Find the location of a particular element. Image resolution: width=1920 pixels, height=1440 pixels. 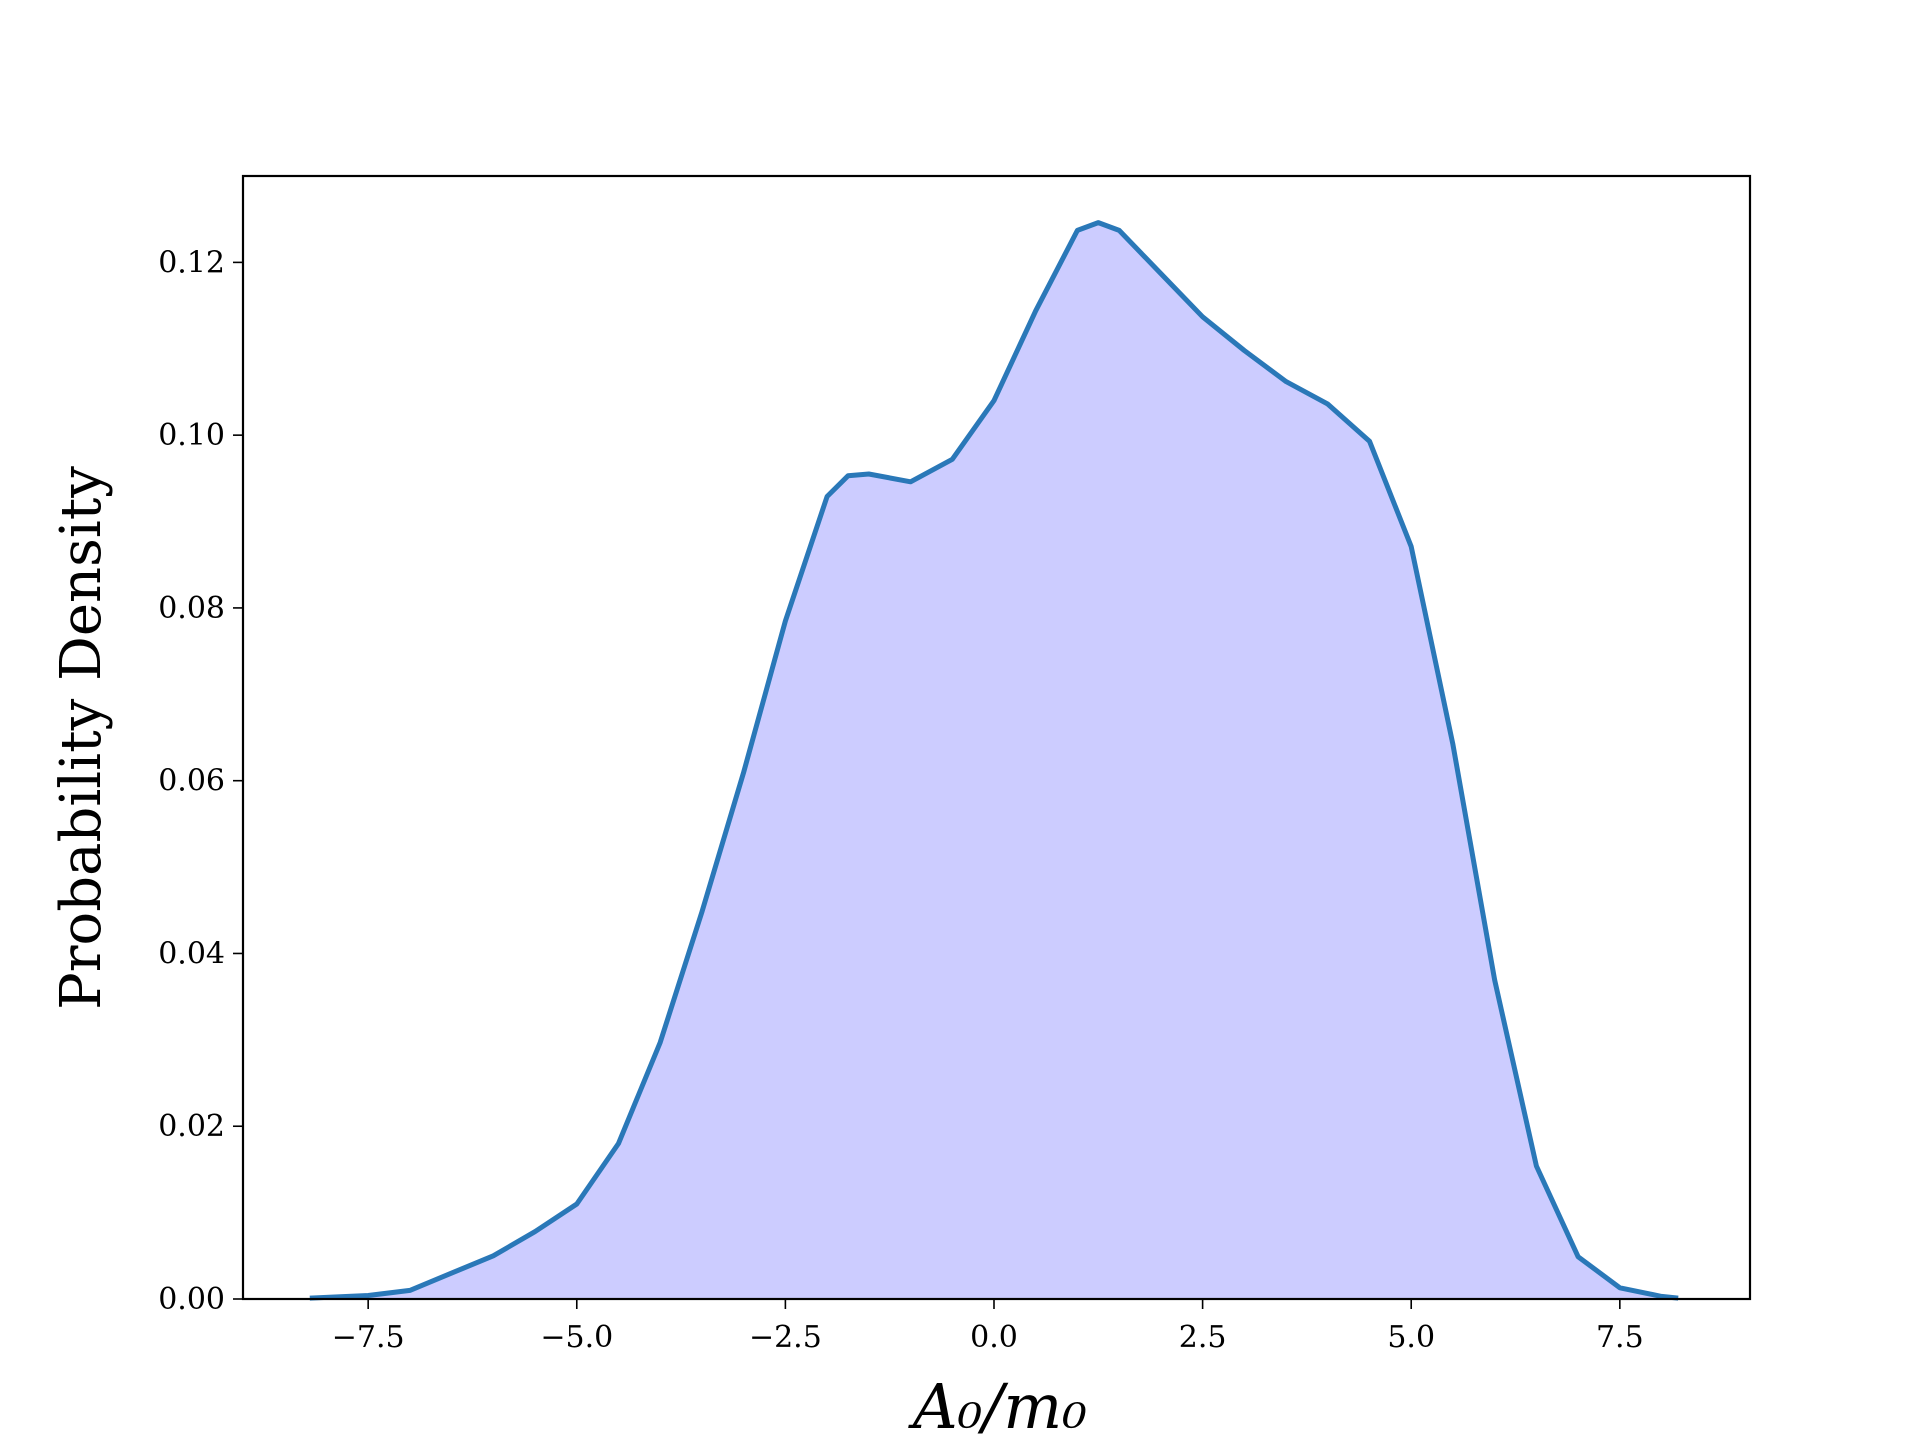

y-tick-label: 0.00 is located at coordinates (191, 1299).